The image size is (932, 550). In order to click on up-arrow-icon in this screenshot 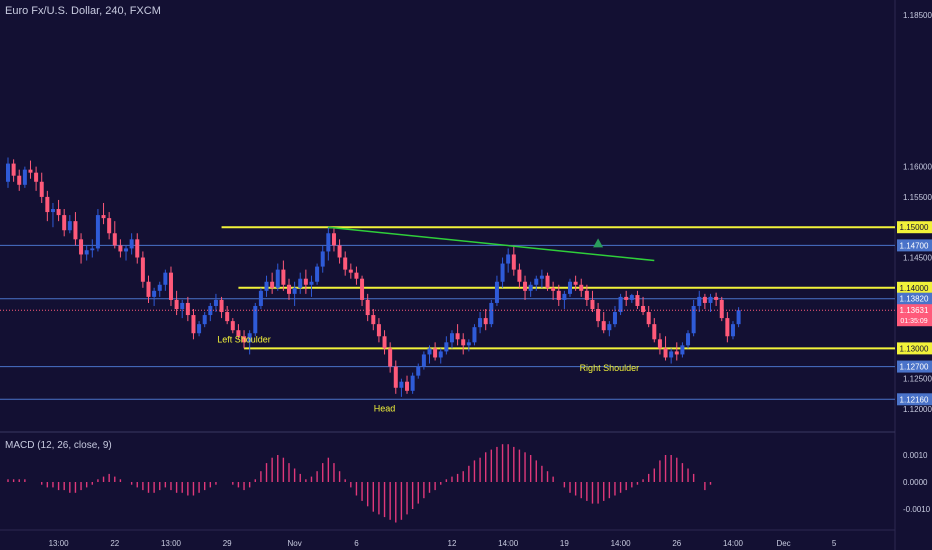, I will do `click(598, 243)`.